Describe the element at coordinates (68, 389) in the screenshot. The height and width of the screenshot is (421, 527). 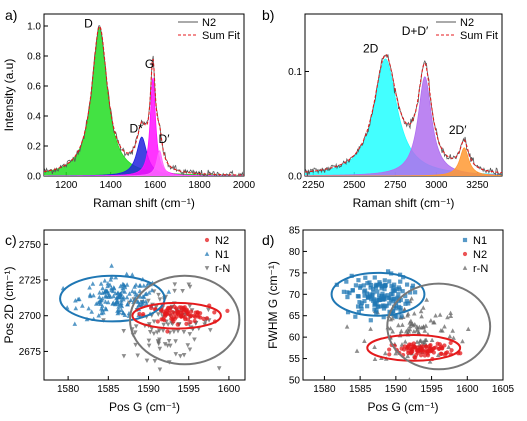
I see `x-tick-label: 1580` at that location.